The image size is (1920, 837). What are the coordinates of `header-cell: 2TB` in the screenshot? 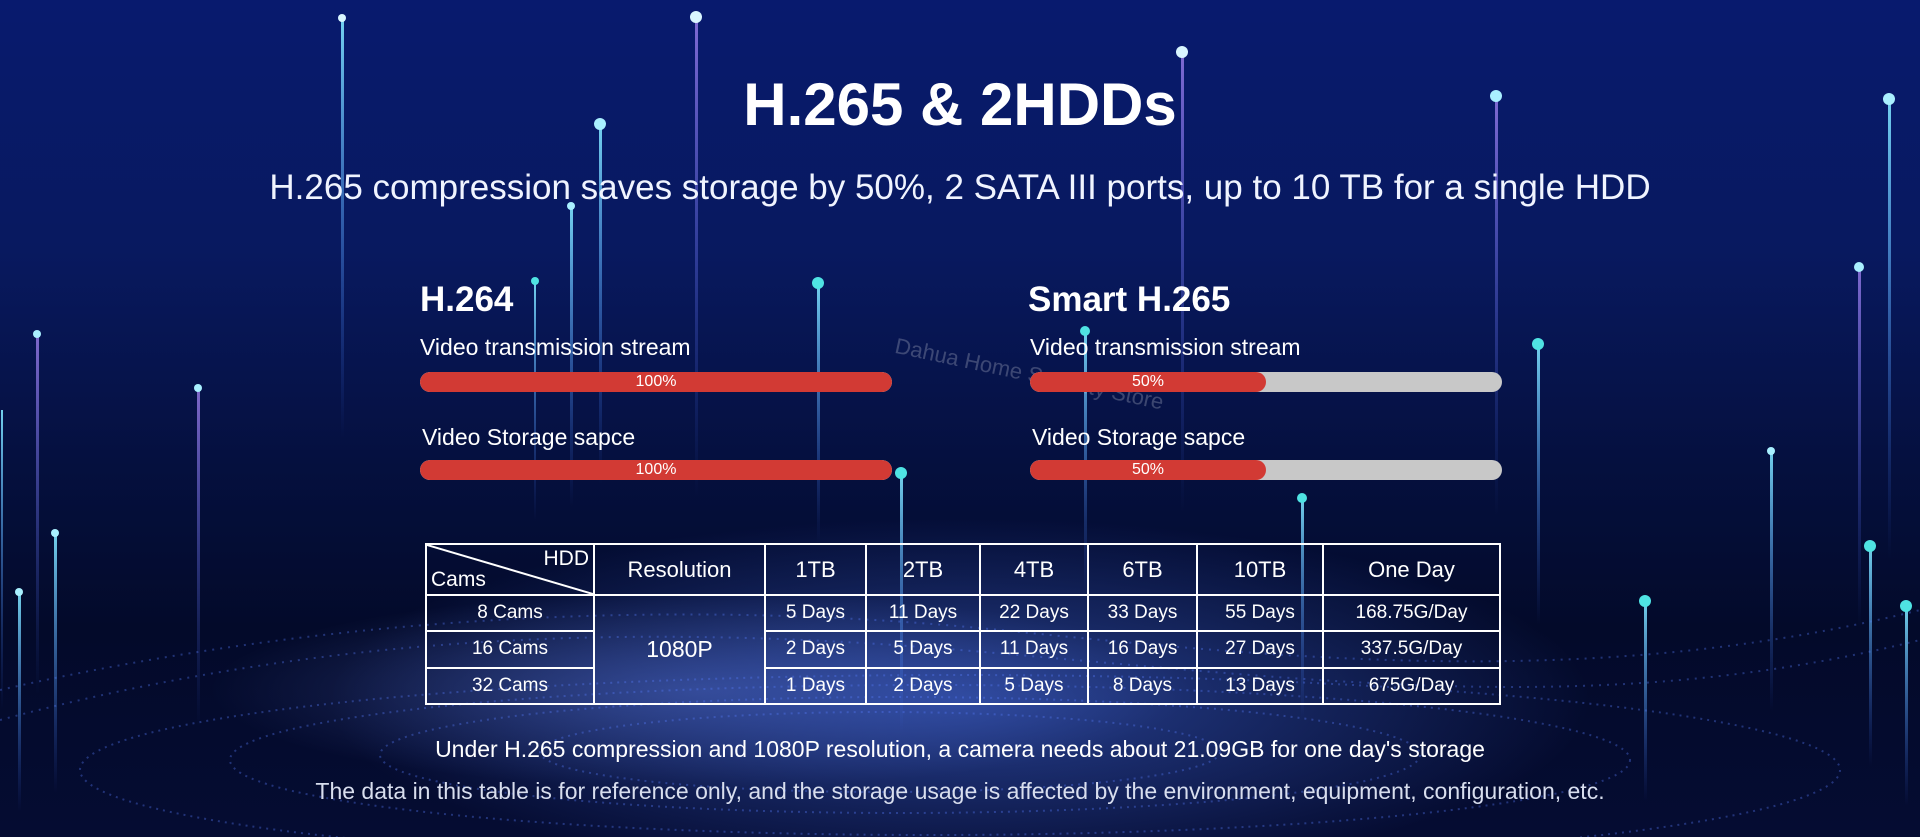 It's located at (923, 569).